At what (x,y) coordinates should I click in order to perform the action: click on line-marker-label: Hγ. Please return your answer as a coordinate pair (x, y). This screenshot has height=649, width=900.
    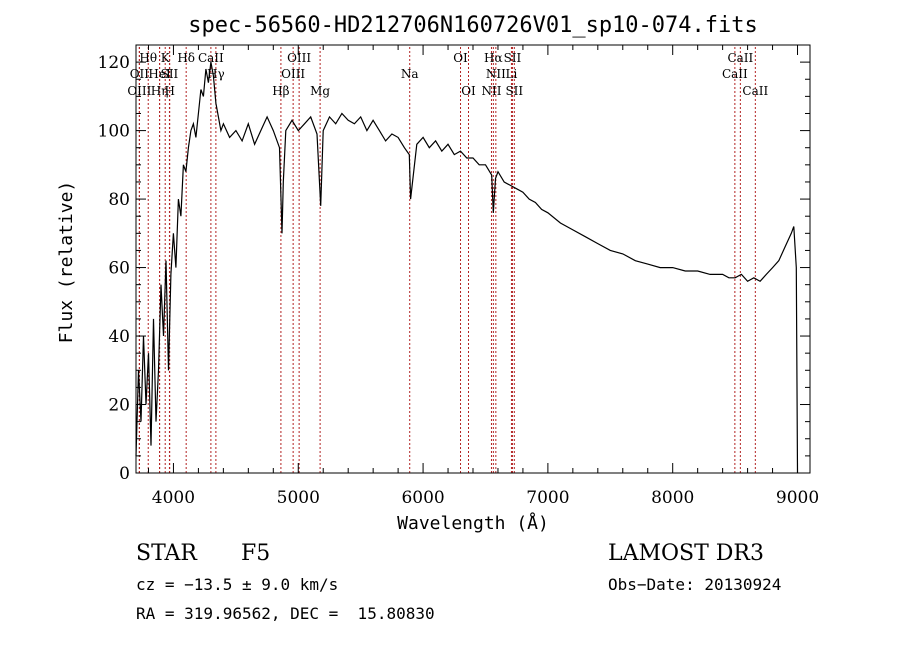
    Looking at the image, I should click on (216, 74).